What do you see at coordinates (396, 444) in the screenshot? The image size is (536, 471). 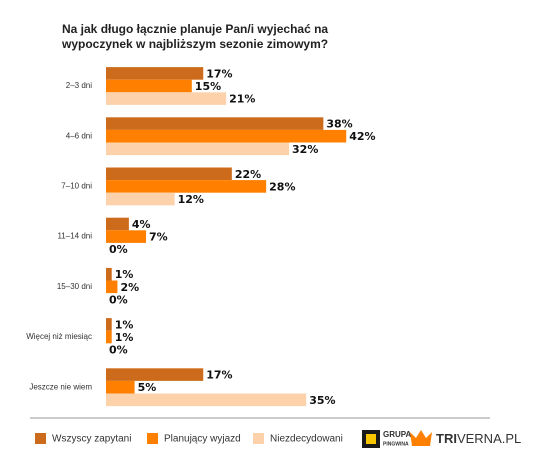 I see `logo-text: PINGWINA` at bounding box center [396, 444].